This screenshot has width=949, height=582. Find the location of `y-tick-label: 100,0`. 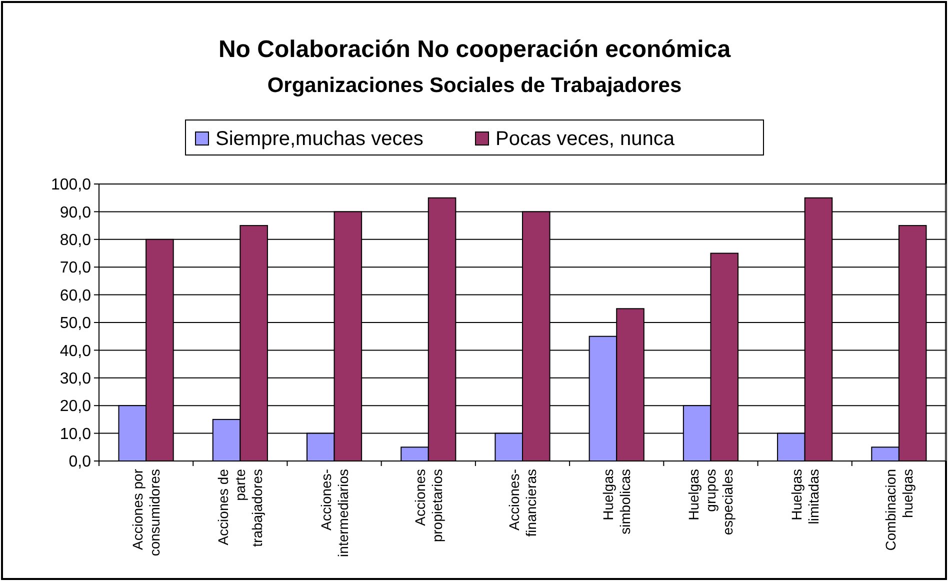

y-tick-label: 100,0 is located at coordinates (71, 185).